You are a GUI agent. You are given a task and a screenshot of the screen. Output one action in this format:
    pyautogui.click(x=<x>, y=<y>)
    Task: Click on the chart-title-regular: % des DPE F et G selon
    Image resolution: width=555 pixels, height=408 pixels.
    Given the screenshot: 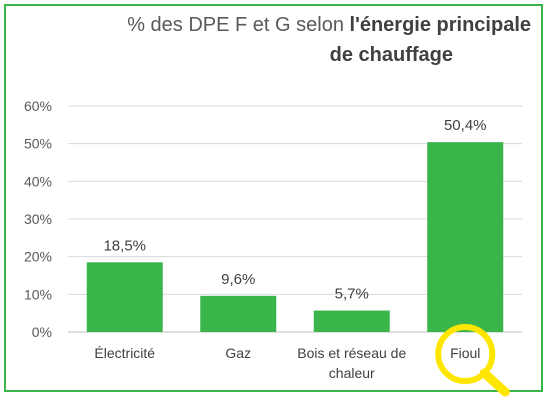 What is the action you would take?
    pyautogui.click(x=238, y=25)
    